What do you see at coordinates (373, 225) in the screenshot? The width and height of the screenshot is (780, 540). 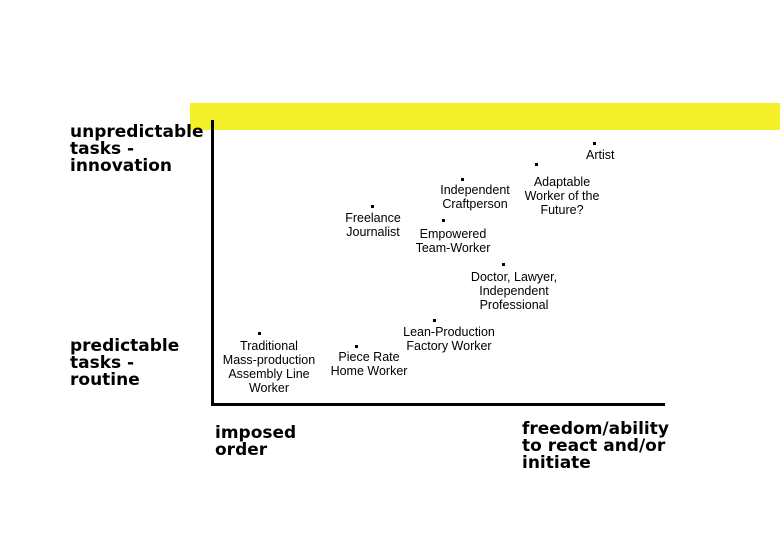 I see `freelance-journalist-label: Freelance Journalist` at bounding box center [373, 225].